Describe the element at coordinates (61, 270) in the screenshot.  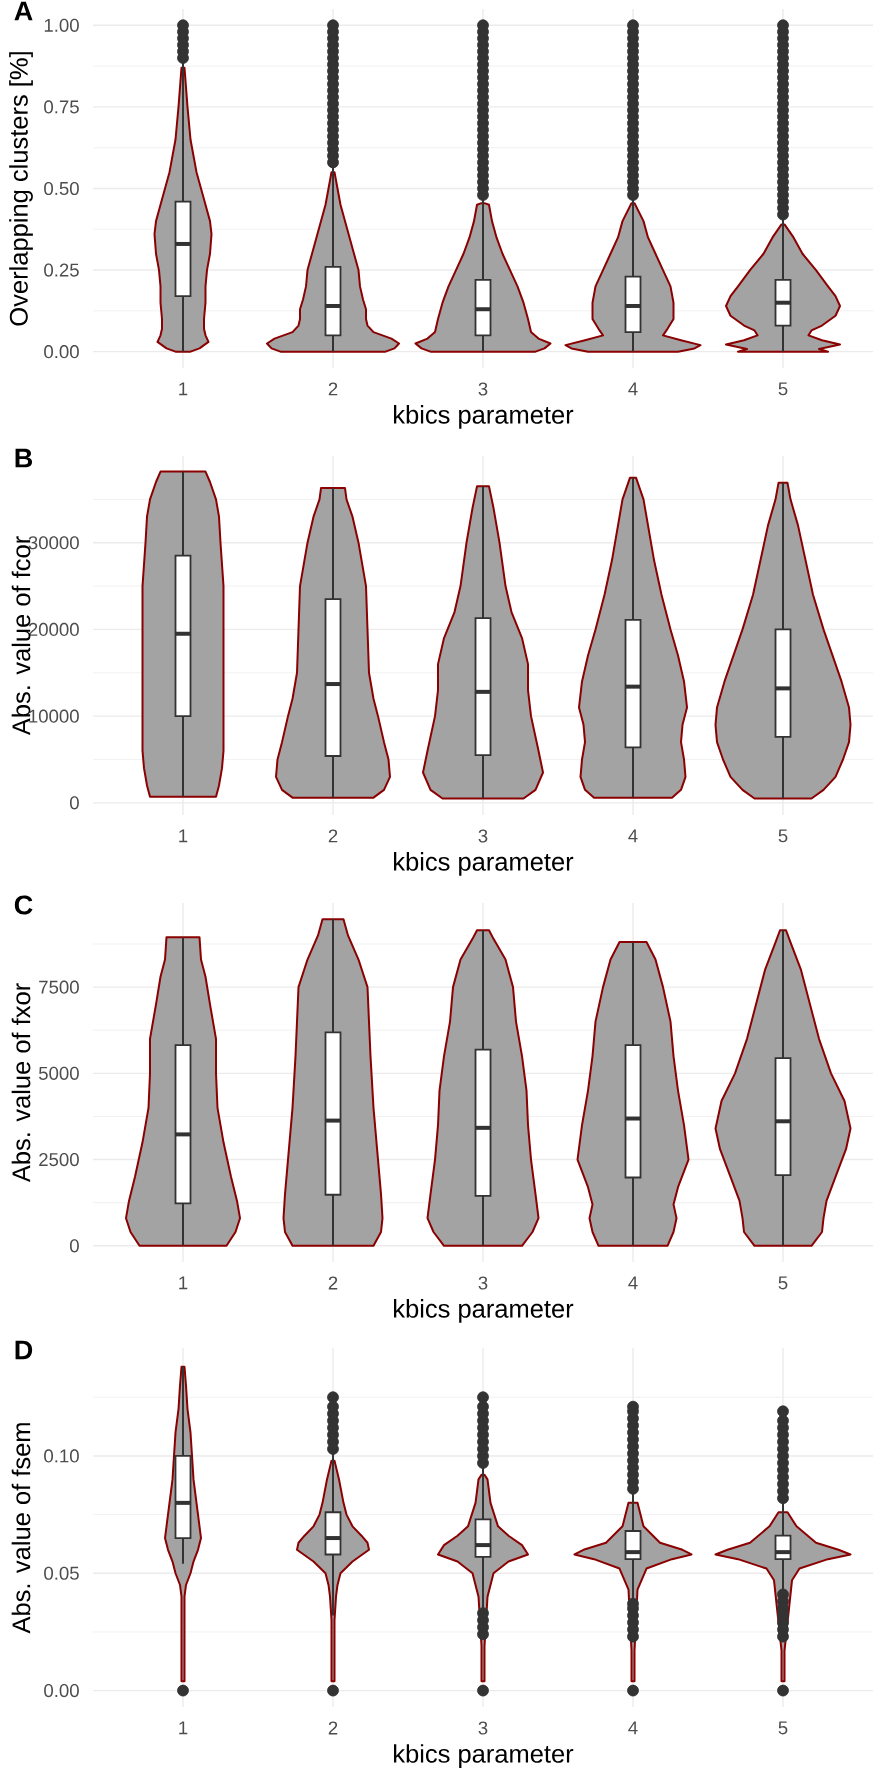
I see `y-tick-label: 0.25` at that location.